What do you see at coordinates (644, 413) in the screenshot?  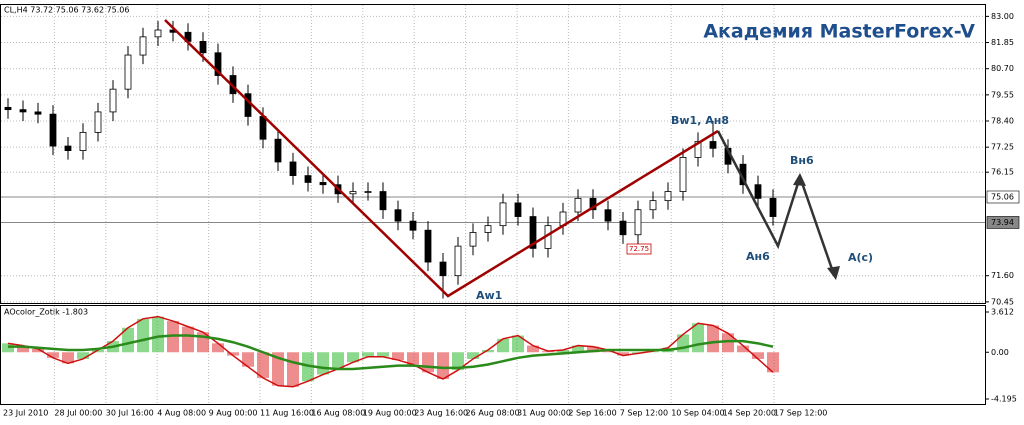 I see `x-tick-label: 7 Sep 12:00` at bounding box center [644, 413].